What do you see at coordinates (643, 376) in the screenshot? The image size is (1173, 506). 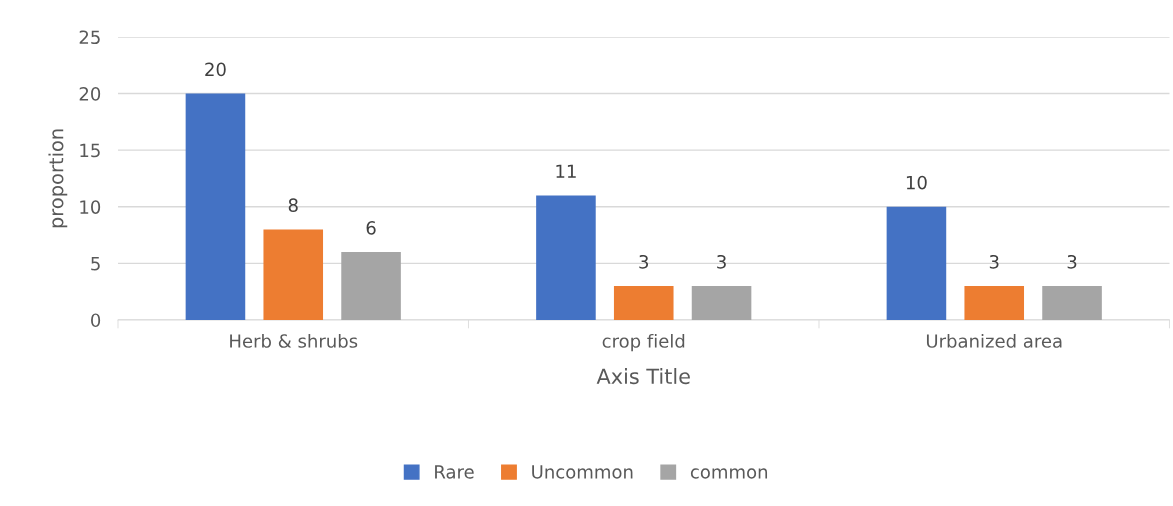 I see `x-axis-title: Axis Title` at bounding box center [643, 376].